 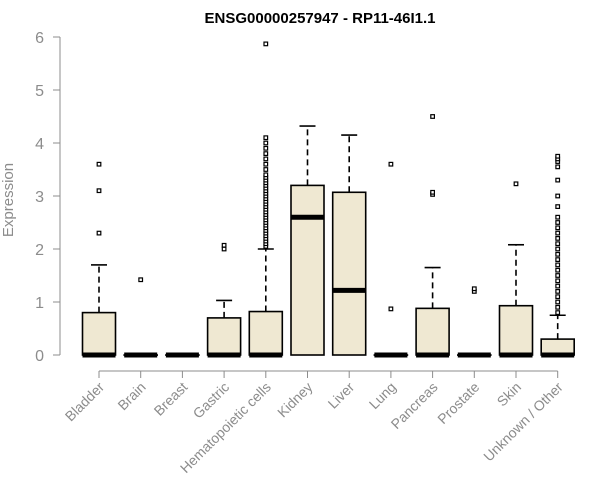 What do you see at coordinates (382, 395) in the screenshot?
I see `x-tick-label: Lung` at bounding box center [382, 395].